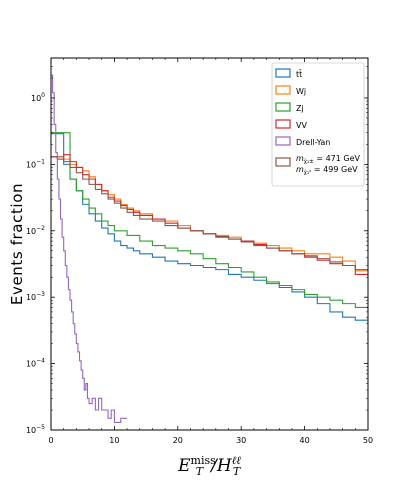 The height and width of the screenshot is (491, 409). I want to click on x-axis-title: Emiss T/Hℓℓ T, so click(209, 466).